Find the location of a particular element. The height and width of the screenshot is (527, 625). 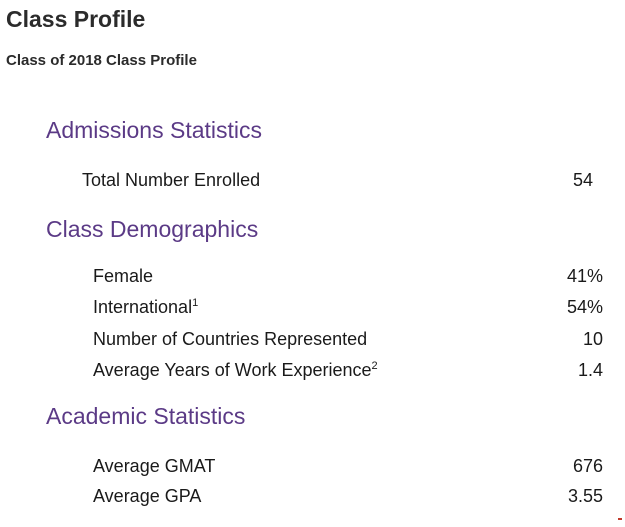

stat-row-countries: Number of Countries Represented 10 is located at coordinates (312, 342).